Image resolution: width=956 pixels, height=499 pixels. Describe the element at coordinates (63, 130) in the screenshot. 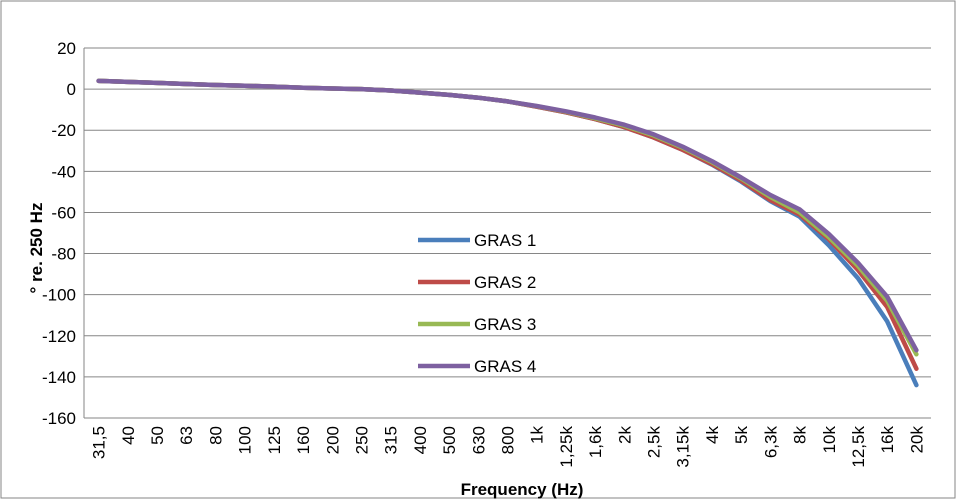

I see `y-tick-label: -20` at that location.